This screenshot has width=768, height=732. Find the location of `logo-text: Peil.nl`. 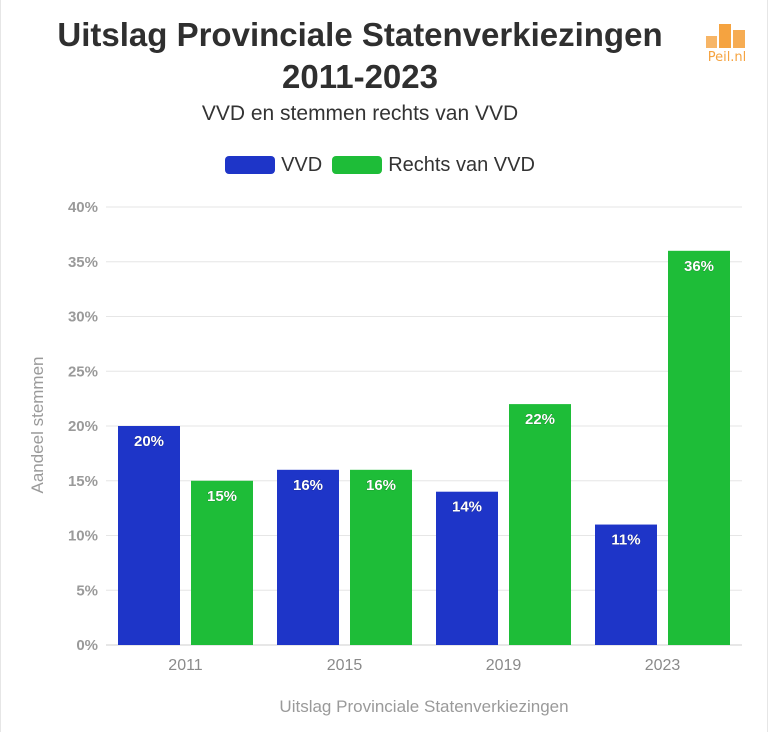

logo-text: Peil.nl is located at coordinates (727, 57).